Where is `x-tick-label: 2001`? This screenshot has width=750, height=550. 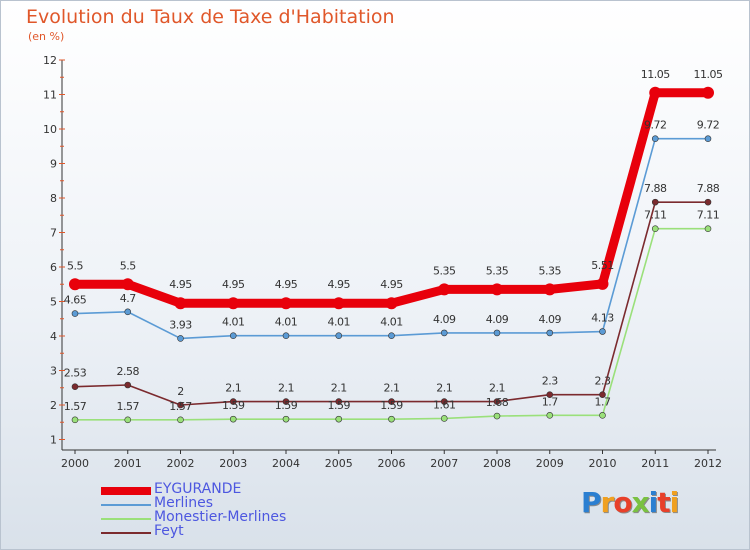
x-tick-label: 2001 is located at coordinates (128, 463).